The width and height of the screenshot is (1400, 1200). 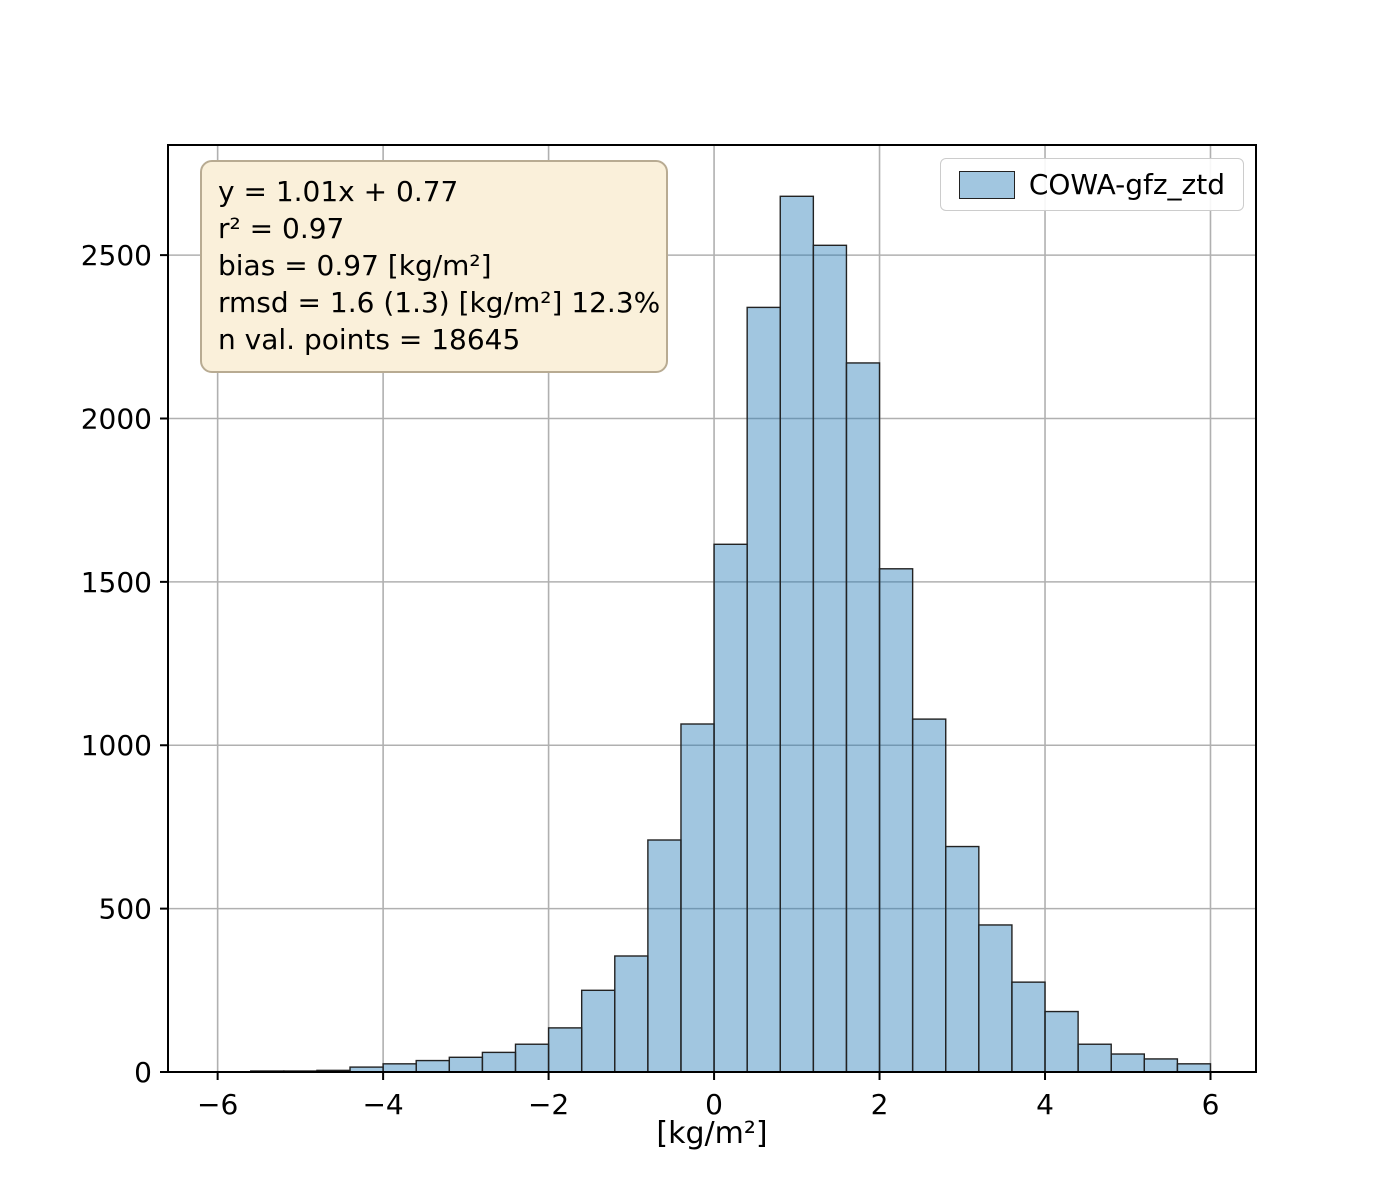 What do you see at coordinates (217, 1104) in the screenshot?
I see `svg-text: −6` at bounding box center [217, 1104].